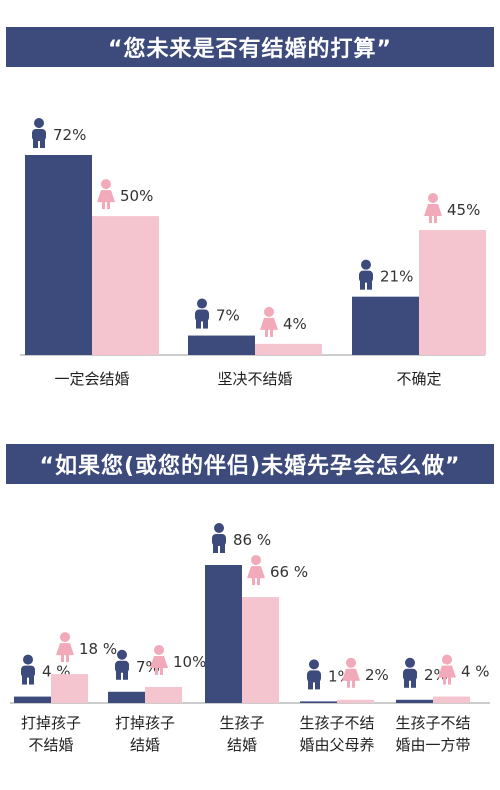 This screenshot has height=790, width=500. What do you see at coordinates (295, 324) in the screenshot?
I see `female-value-label: 4%` at bounding box center [295, 324].